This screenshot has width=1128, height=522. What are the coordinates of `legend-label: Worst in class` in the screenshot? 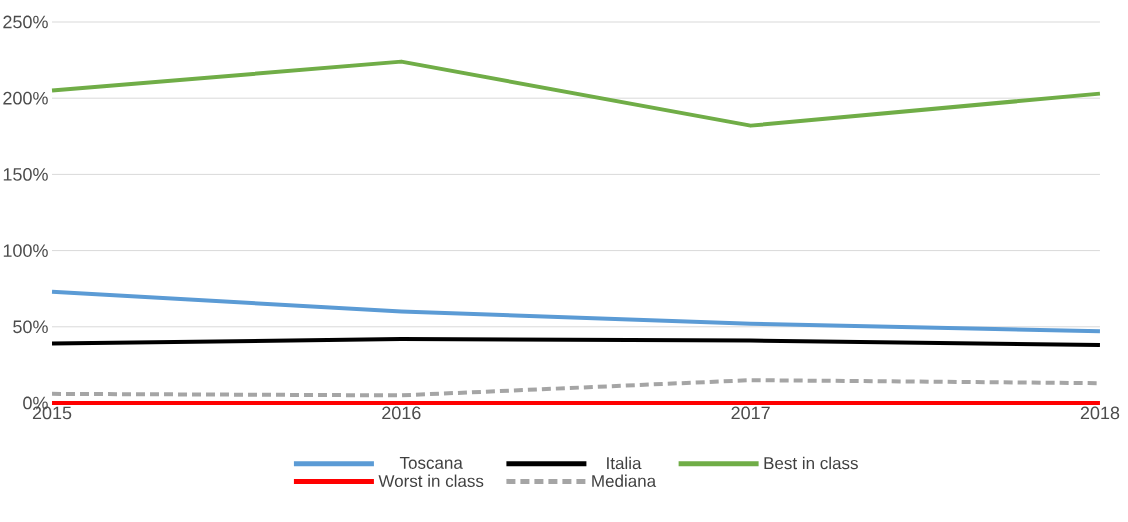 It's located at (431, 481).